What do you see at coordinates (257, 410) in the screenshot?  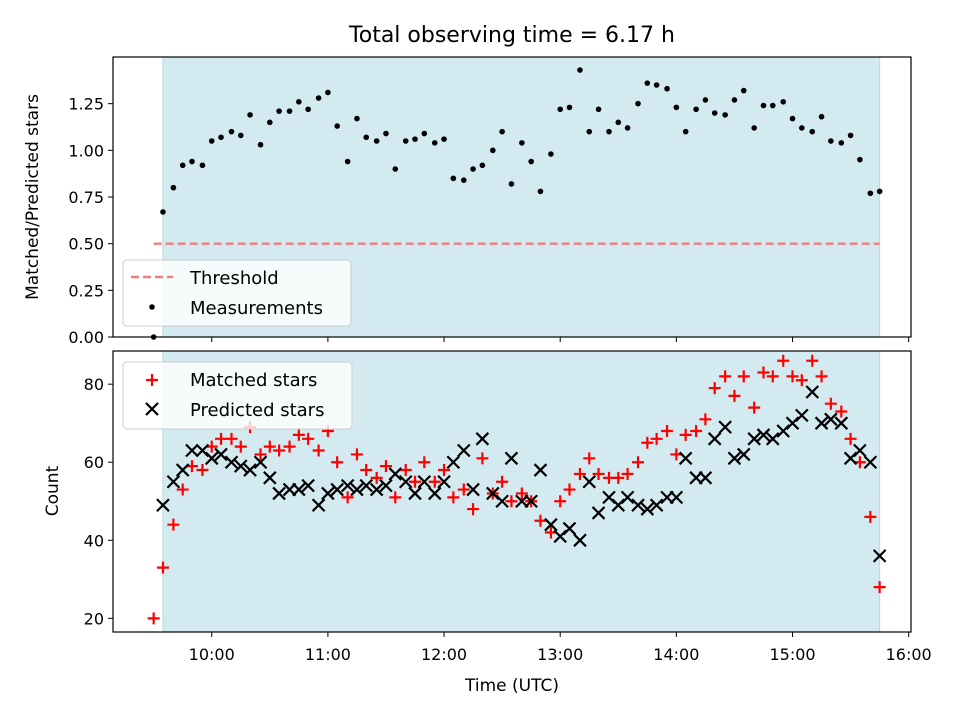 I see `legend-predicted-label: Predicted stars` at bounding box center [257, 410].